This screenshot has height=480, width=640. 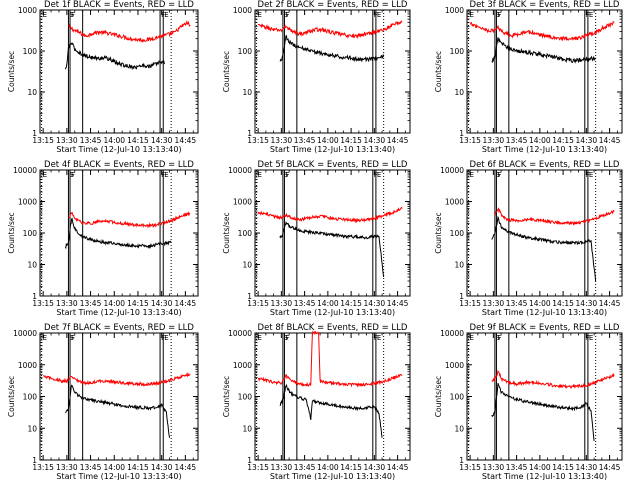 I want to click on chart-title: Det 3f BLACK = Events, RED = LLD, so click(x=545, y=5).